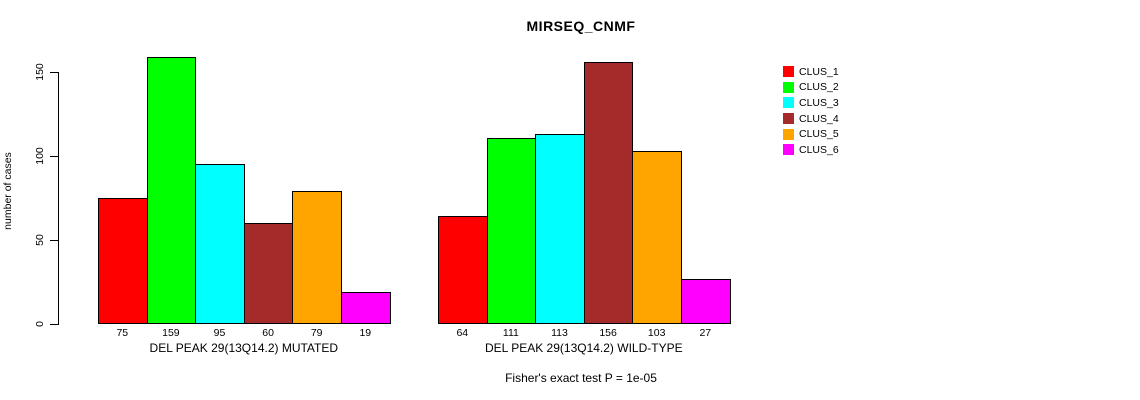 The width and height of the screenshot is (1140, 400). Describe the element at coordinates (705, 333) in the screenshot. I see `bar-value-label: 27` at that location.